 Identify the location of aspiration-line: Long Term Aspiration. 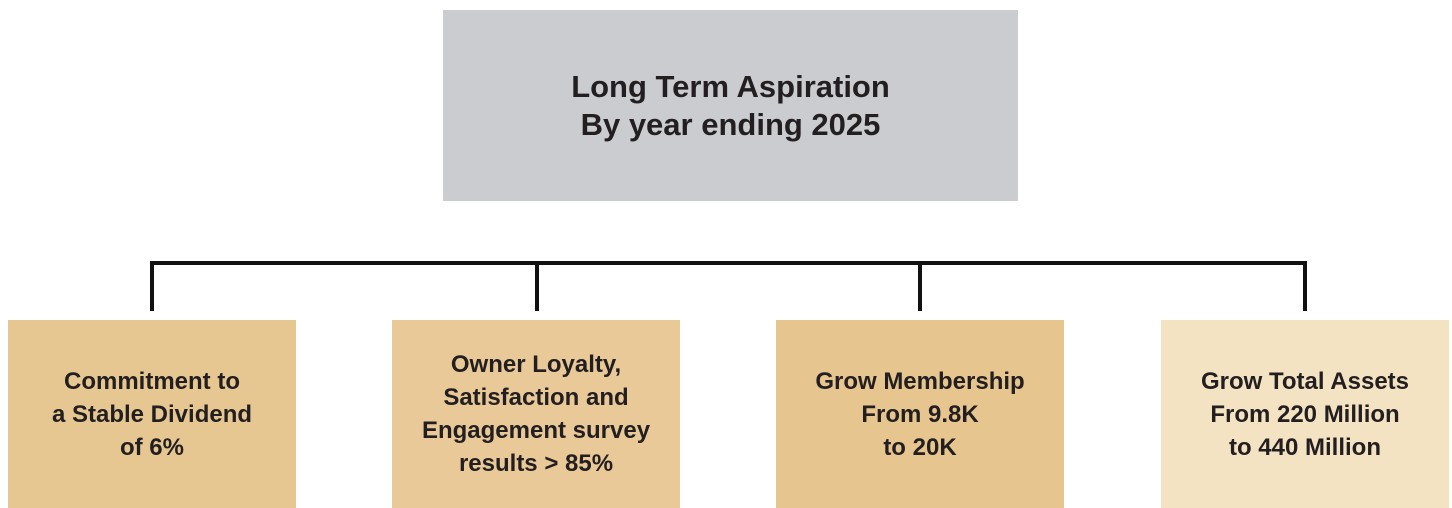
(730, 86).